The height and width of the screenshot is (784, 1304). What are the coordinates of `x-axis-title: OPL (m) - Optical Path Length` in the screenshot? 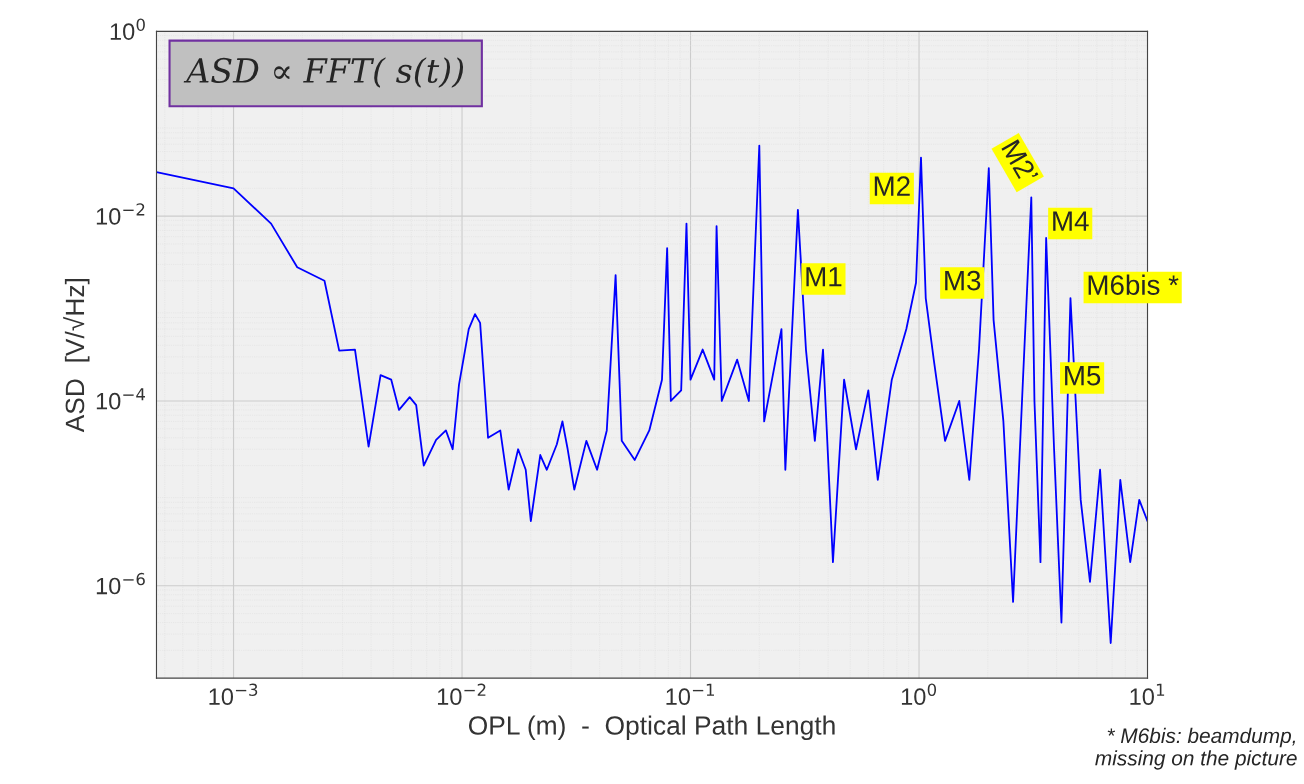 It's located at (651, 728).